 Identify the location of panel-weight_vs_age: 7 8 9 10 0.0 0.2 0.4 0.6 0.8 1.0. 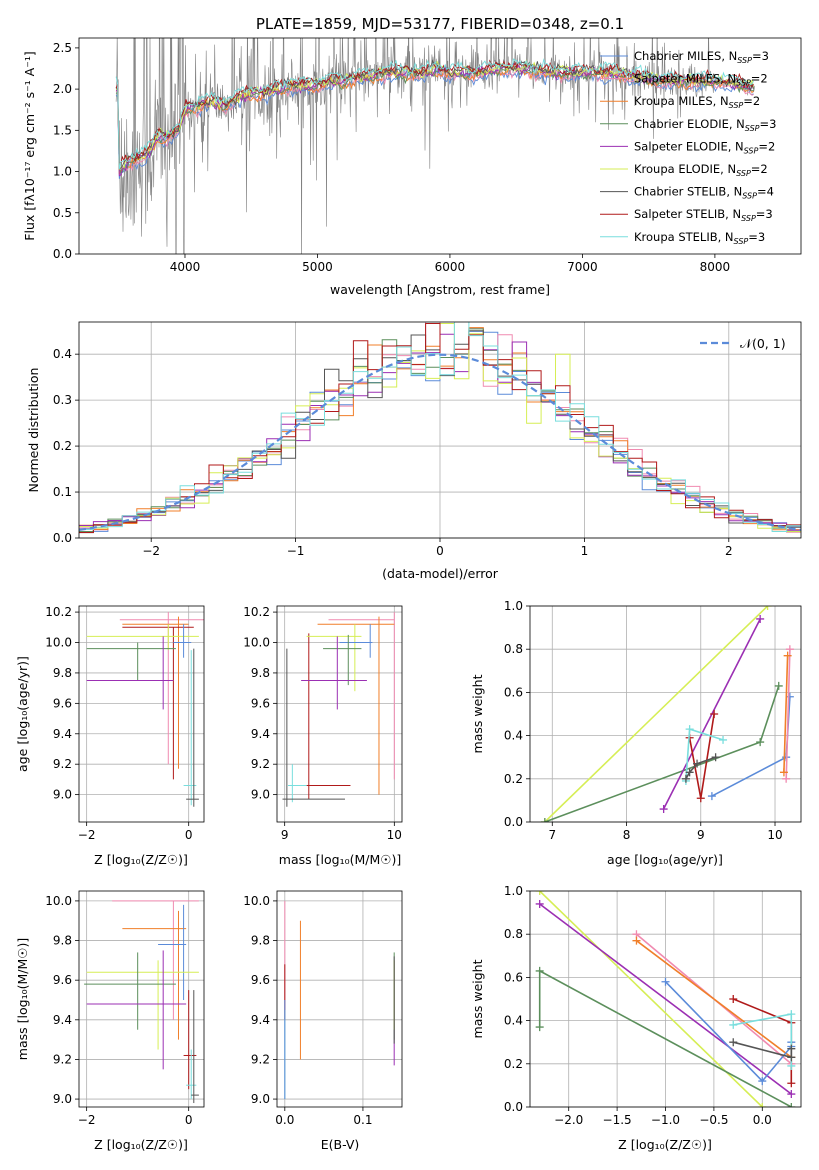
(653, 720).